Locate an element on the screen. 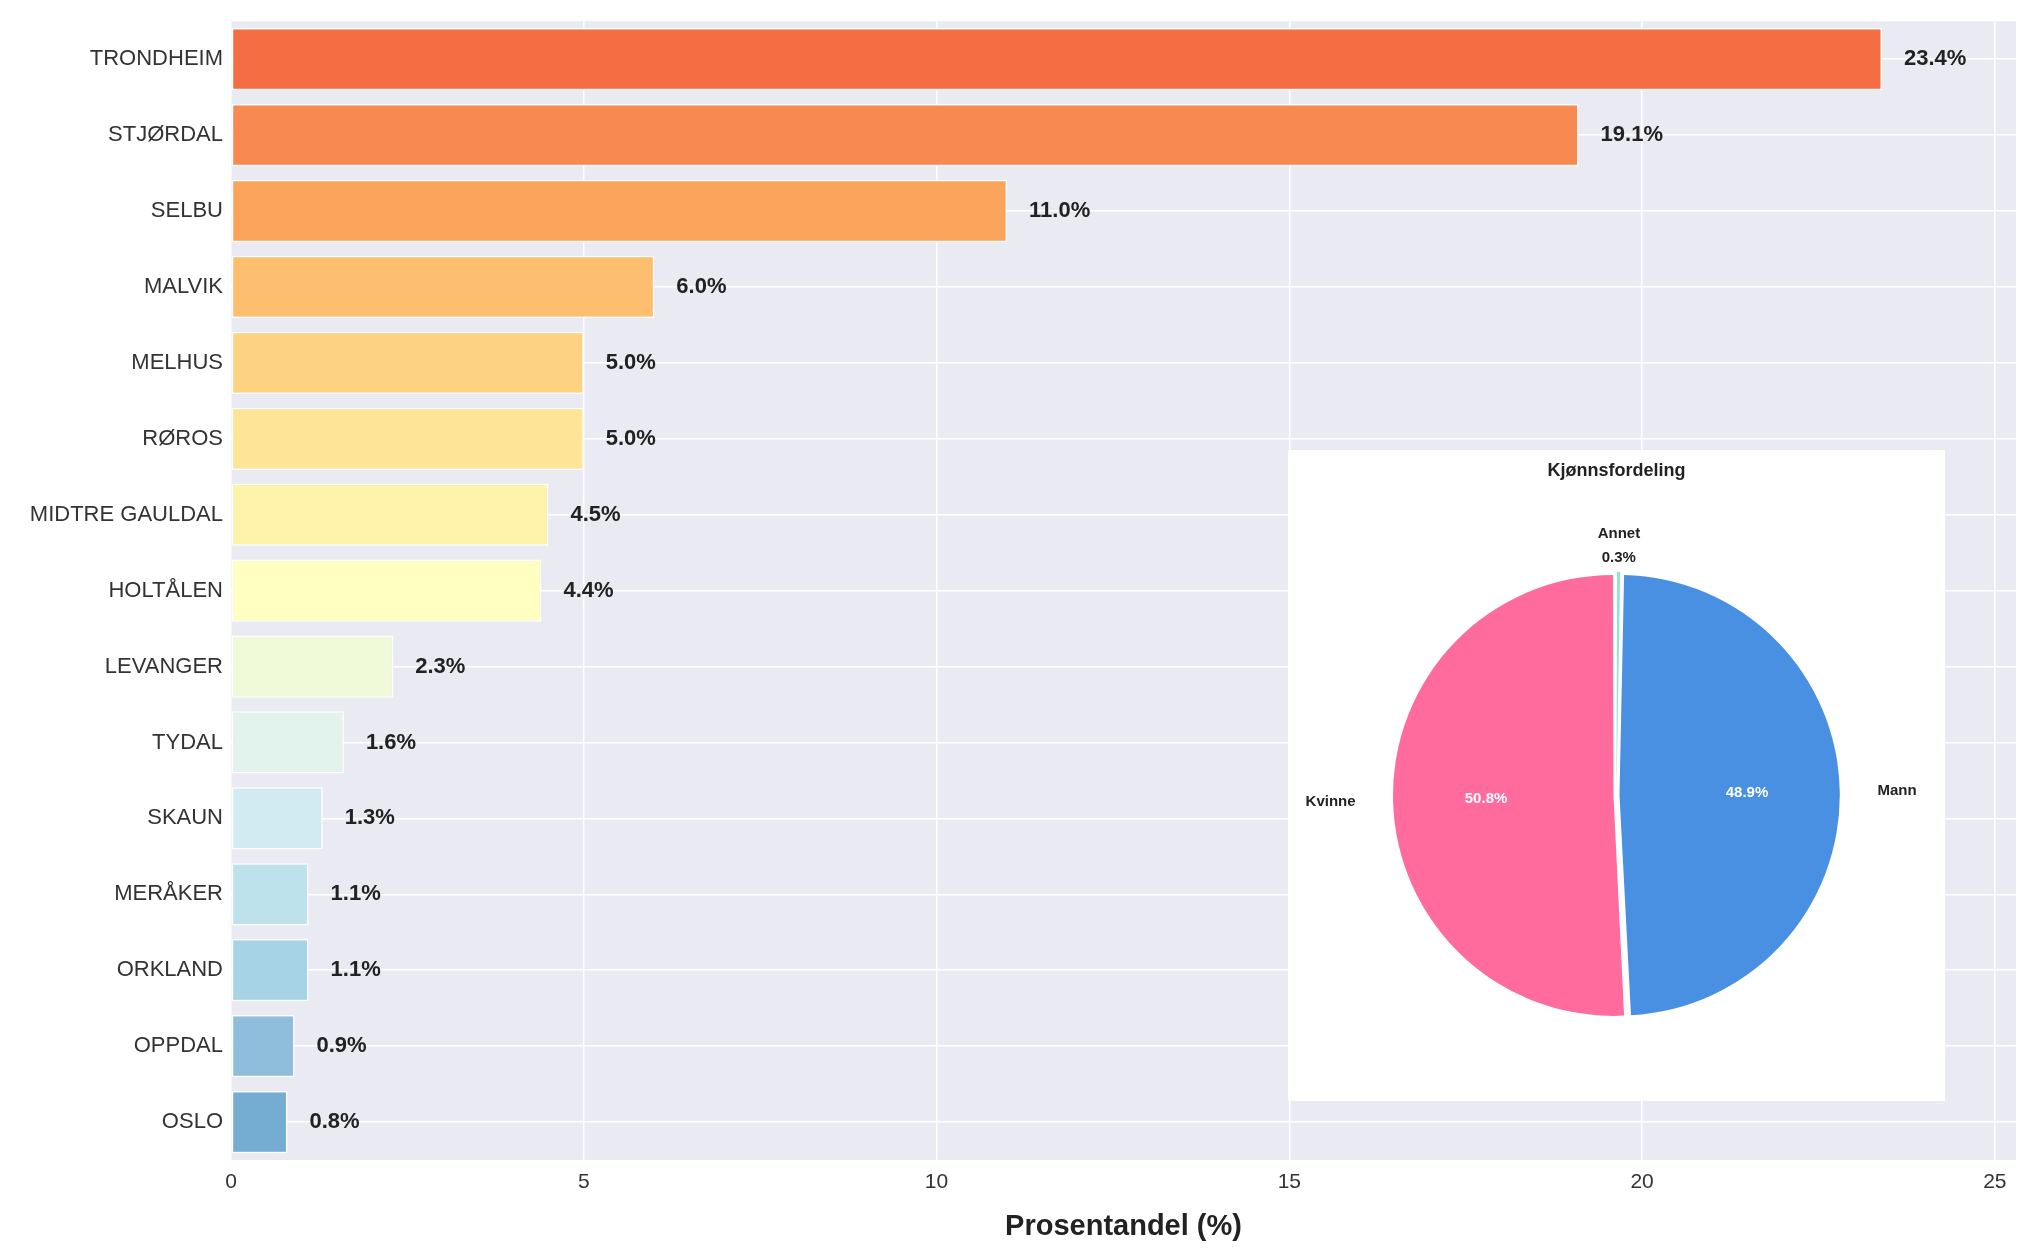 The image size is (2026, 1254). x-tick-label: 15 is located at coordinates (1289, 1181).